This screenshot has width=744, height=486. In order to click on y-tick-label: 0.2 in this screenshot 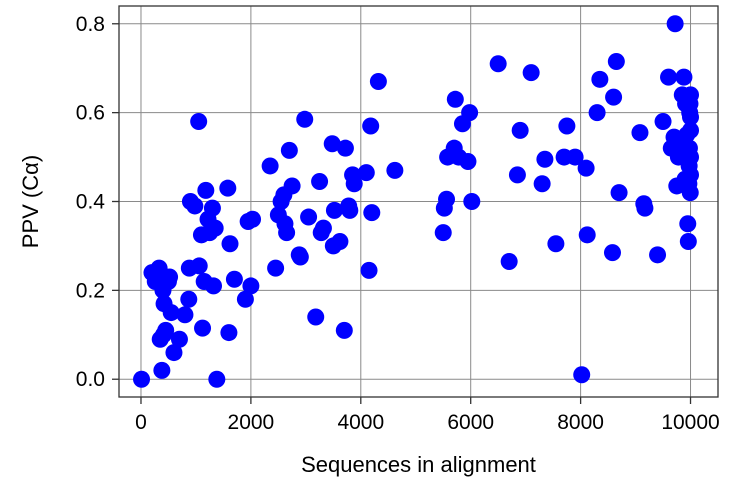, I will do `click(90, 290)`.